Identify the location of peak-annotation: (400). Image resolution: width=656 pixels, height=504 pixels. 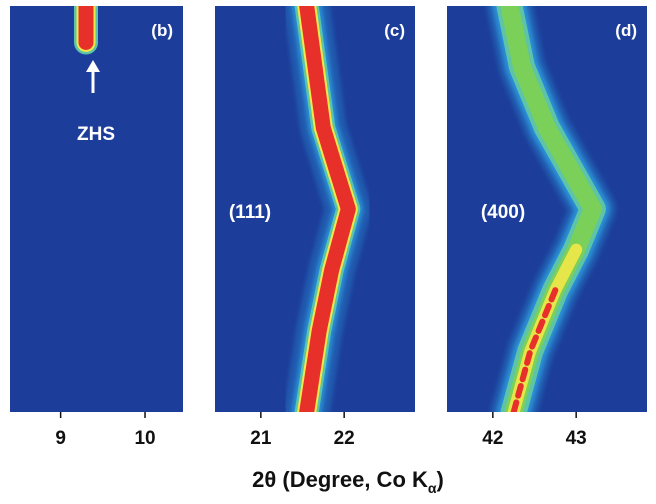
(503, 212).